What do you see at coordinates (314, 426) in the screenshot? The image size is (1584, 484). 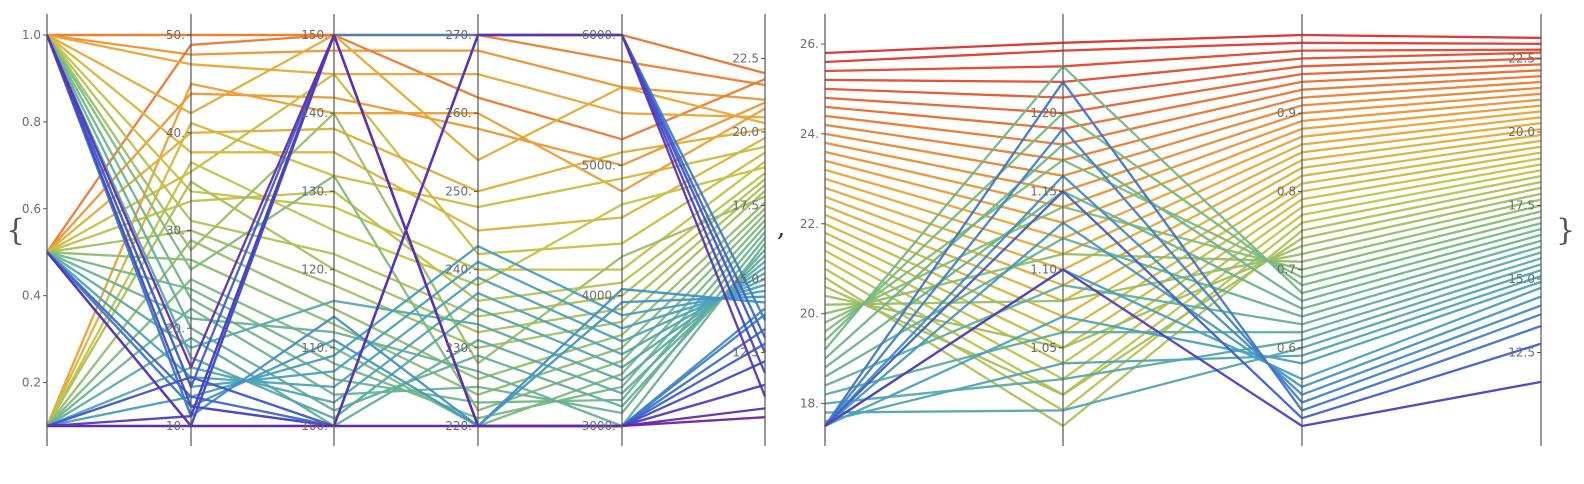 I see `axis-2-tick-label-5: 100.` at bounding box center [314, 426].